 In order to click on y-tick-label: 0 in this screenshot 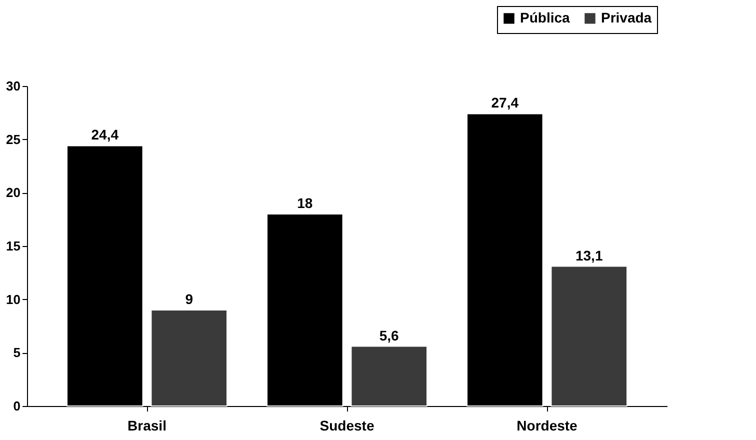, I will do `click(16, 406)`.